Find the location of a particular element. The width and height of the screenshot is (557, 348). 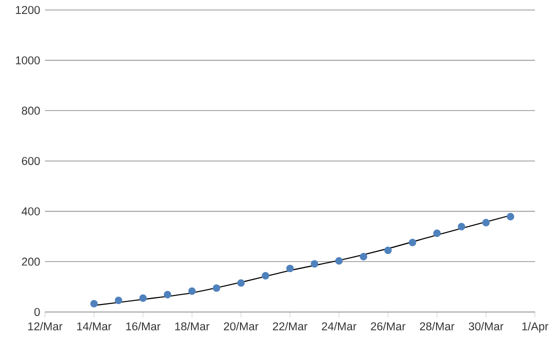

x-tick-label: 1/Apr is located at coordinates (535, 327).